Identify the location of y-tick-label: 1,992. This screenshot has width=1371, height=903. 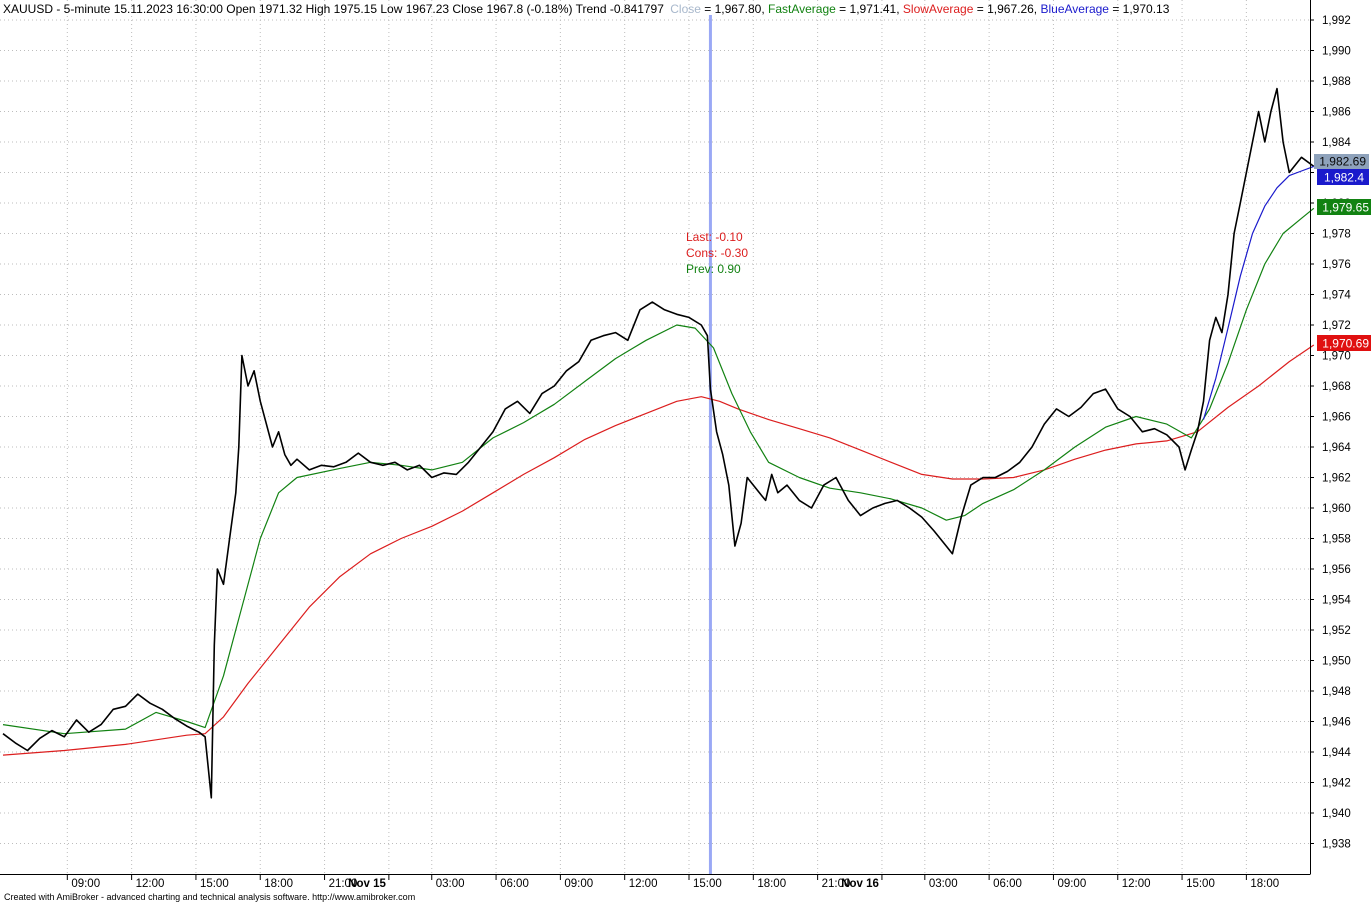
(1336, 21).